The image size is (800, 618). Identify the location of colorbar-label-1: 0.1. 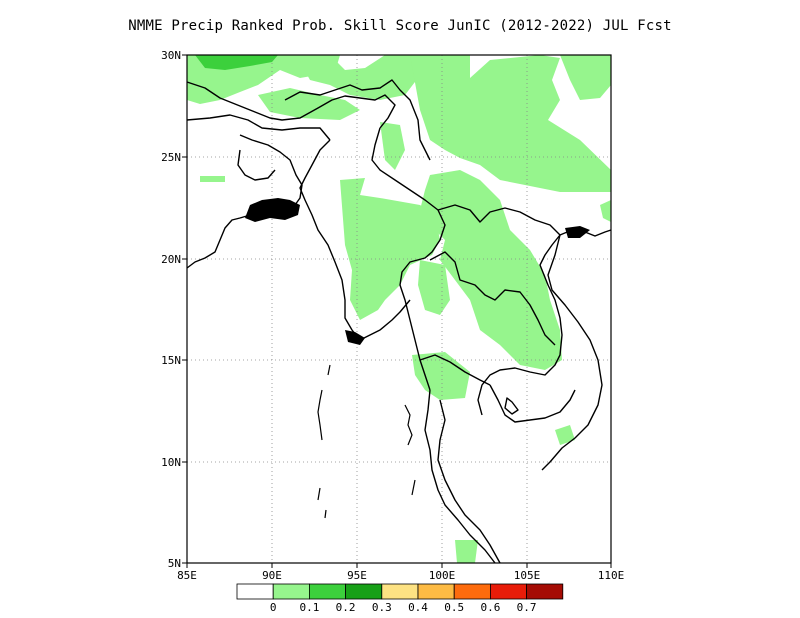
(309, 607).